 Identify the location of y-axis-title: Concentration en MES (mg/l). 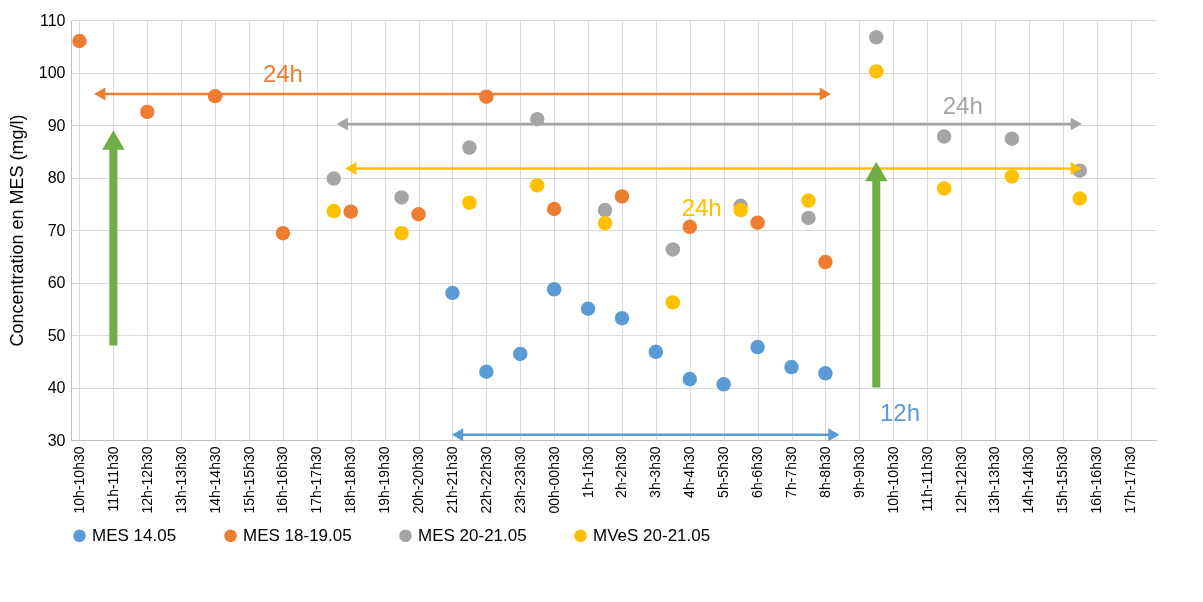
(16, 230).